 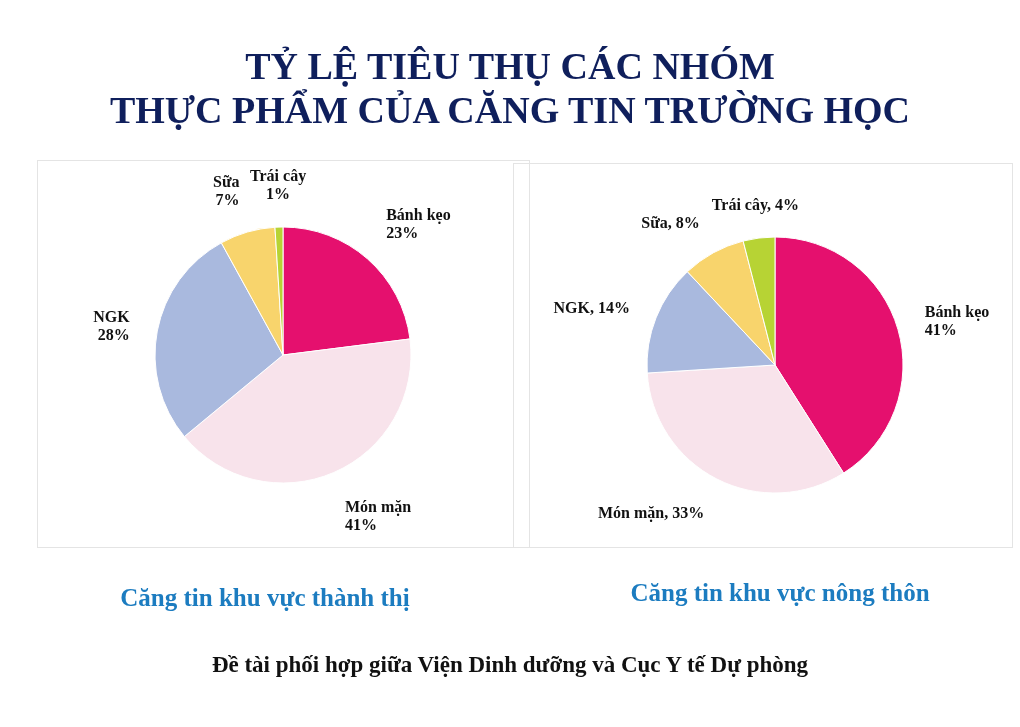 I want to click on slice-label: NGK, so click(x=112, y=316).